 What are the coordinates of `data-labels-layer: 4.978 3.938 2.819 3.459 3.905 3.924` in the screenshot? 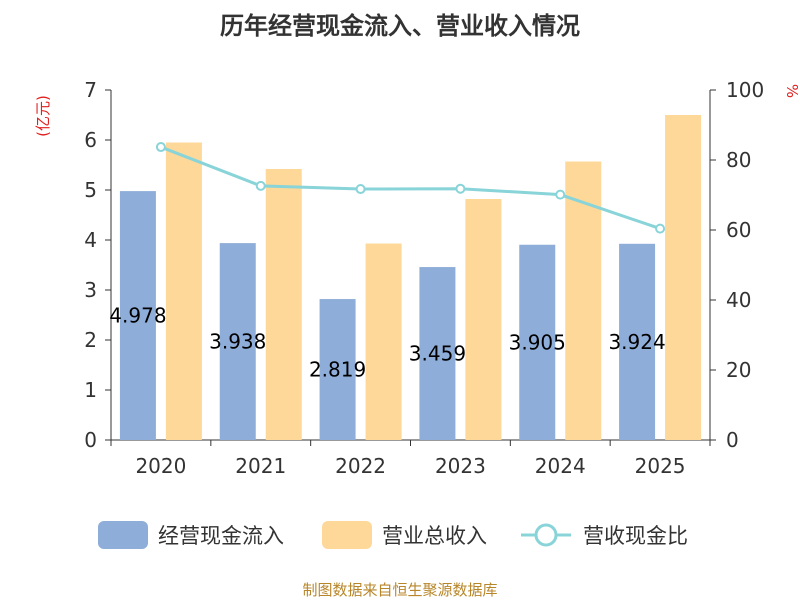 It's located at (387, 343).